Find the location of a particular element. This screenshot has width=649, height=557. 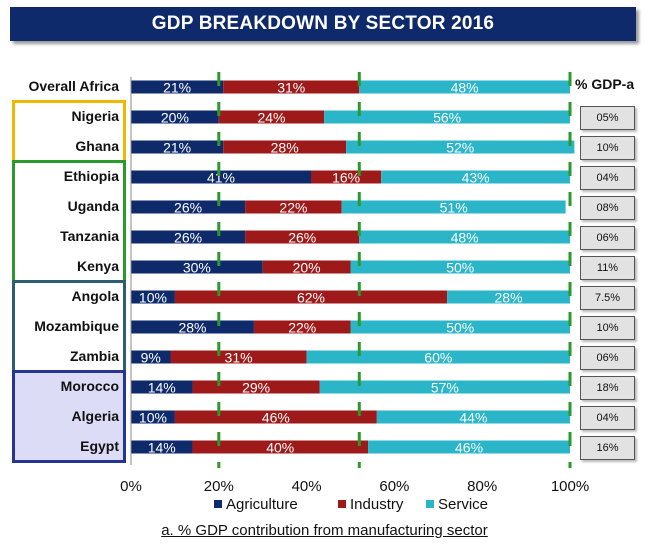

bar-ghana-agriculture is located at coordinates (177, 147).